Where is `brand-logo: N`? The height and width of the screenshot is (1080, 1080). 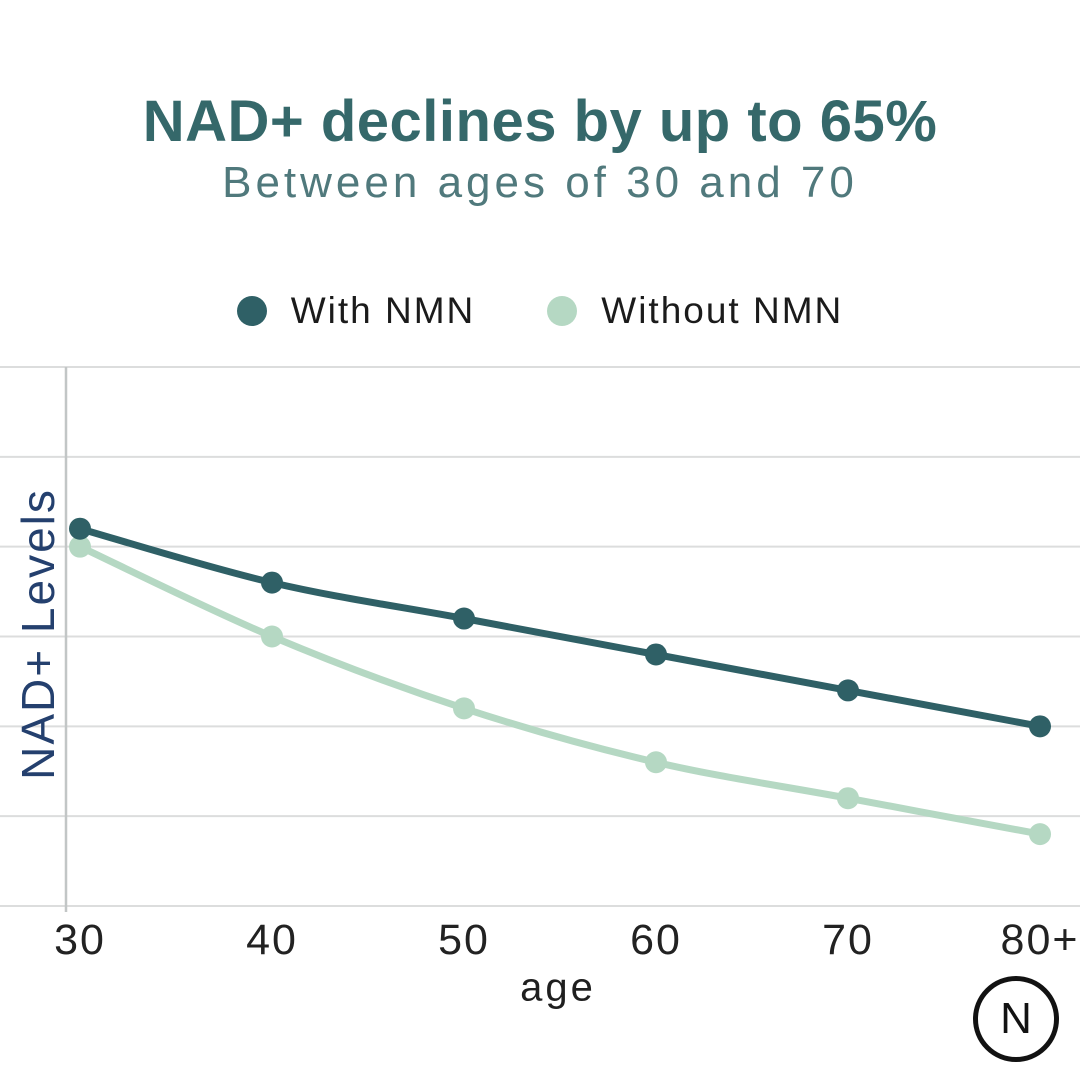
brand-logo: N is located at coordinates (1016, 1019).